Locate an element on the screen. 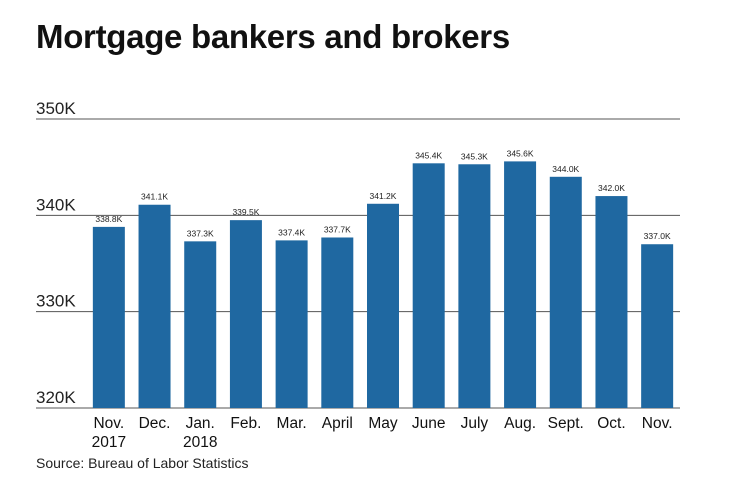 Image resolution: width=740 pixels, height=482 pixels. x-tick-label: Sept. is located at coordinates (566, 423).